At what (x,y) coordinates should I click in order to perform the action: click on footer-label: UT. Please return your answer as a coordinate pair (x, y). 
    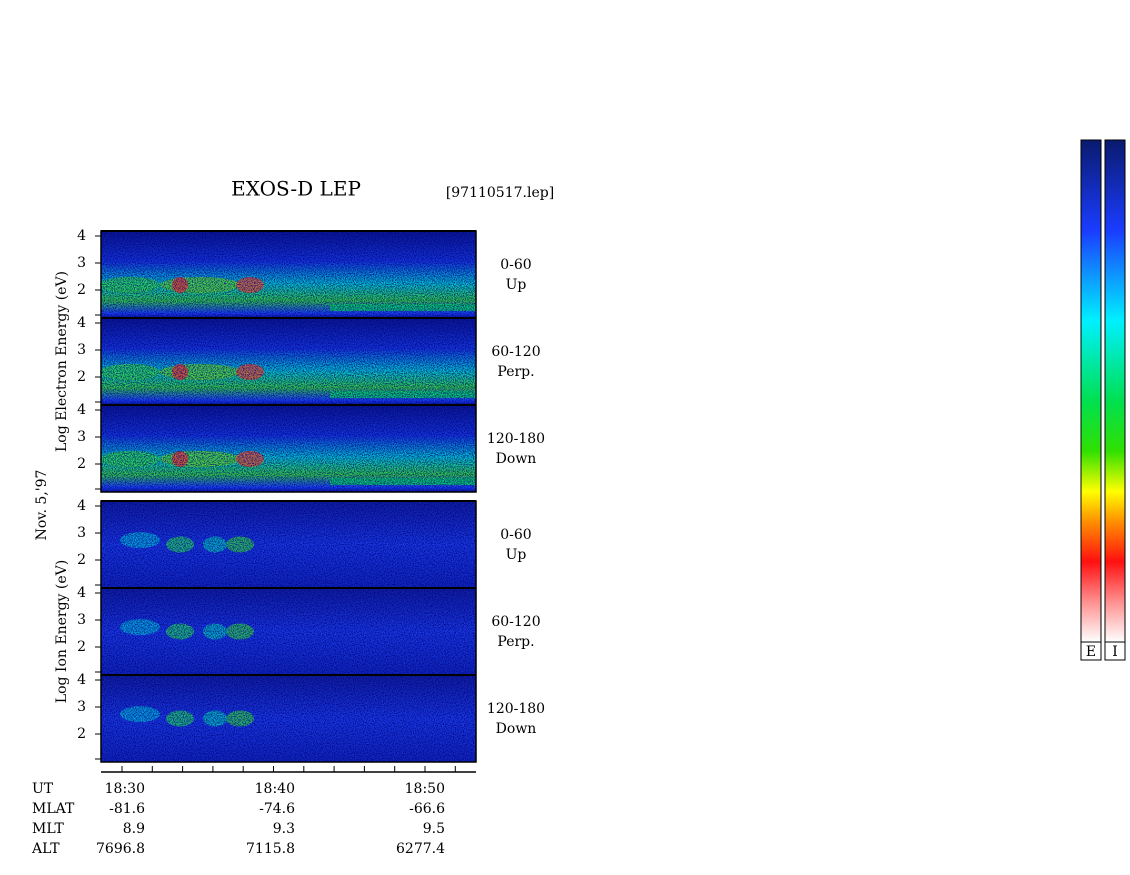
    Looking at the image, I should click on (43, 789).